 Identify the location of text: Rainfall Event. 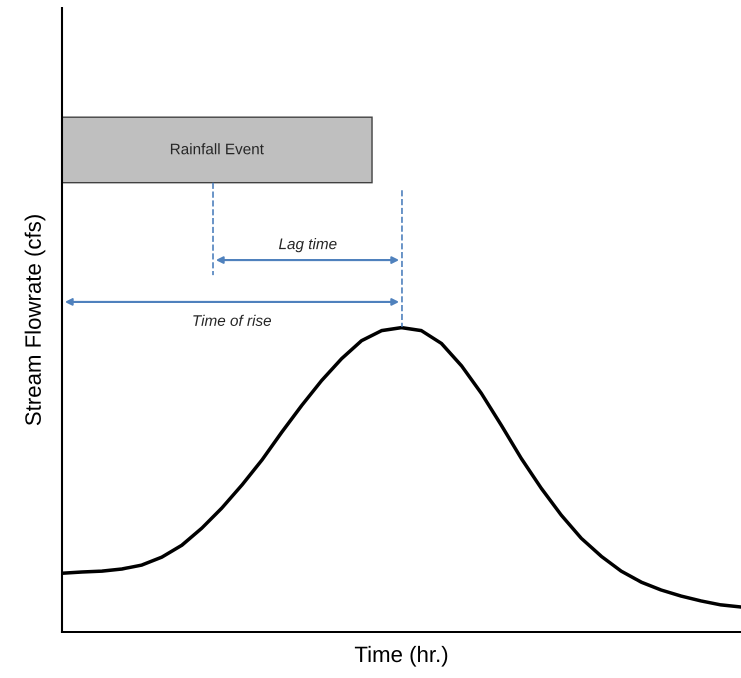
(217, 148).